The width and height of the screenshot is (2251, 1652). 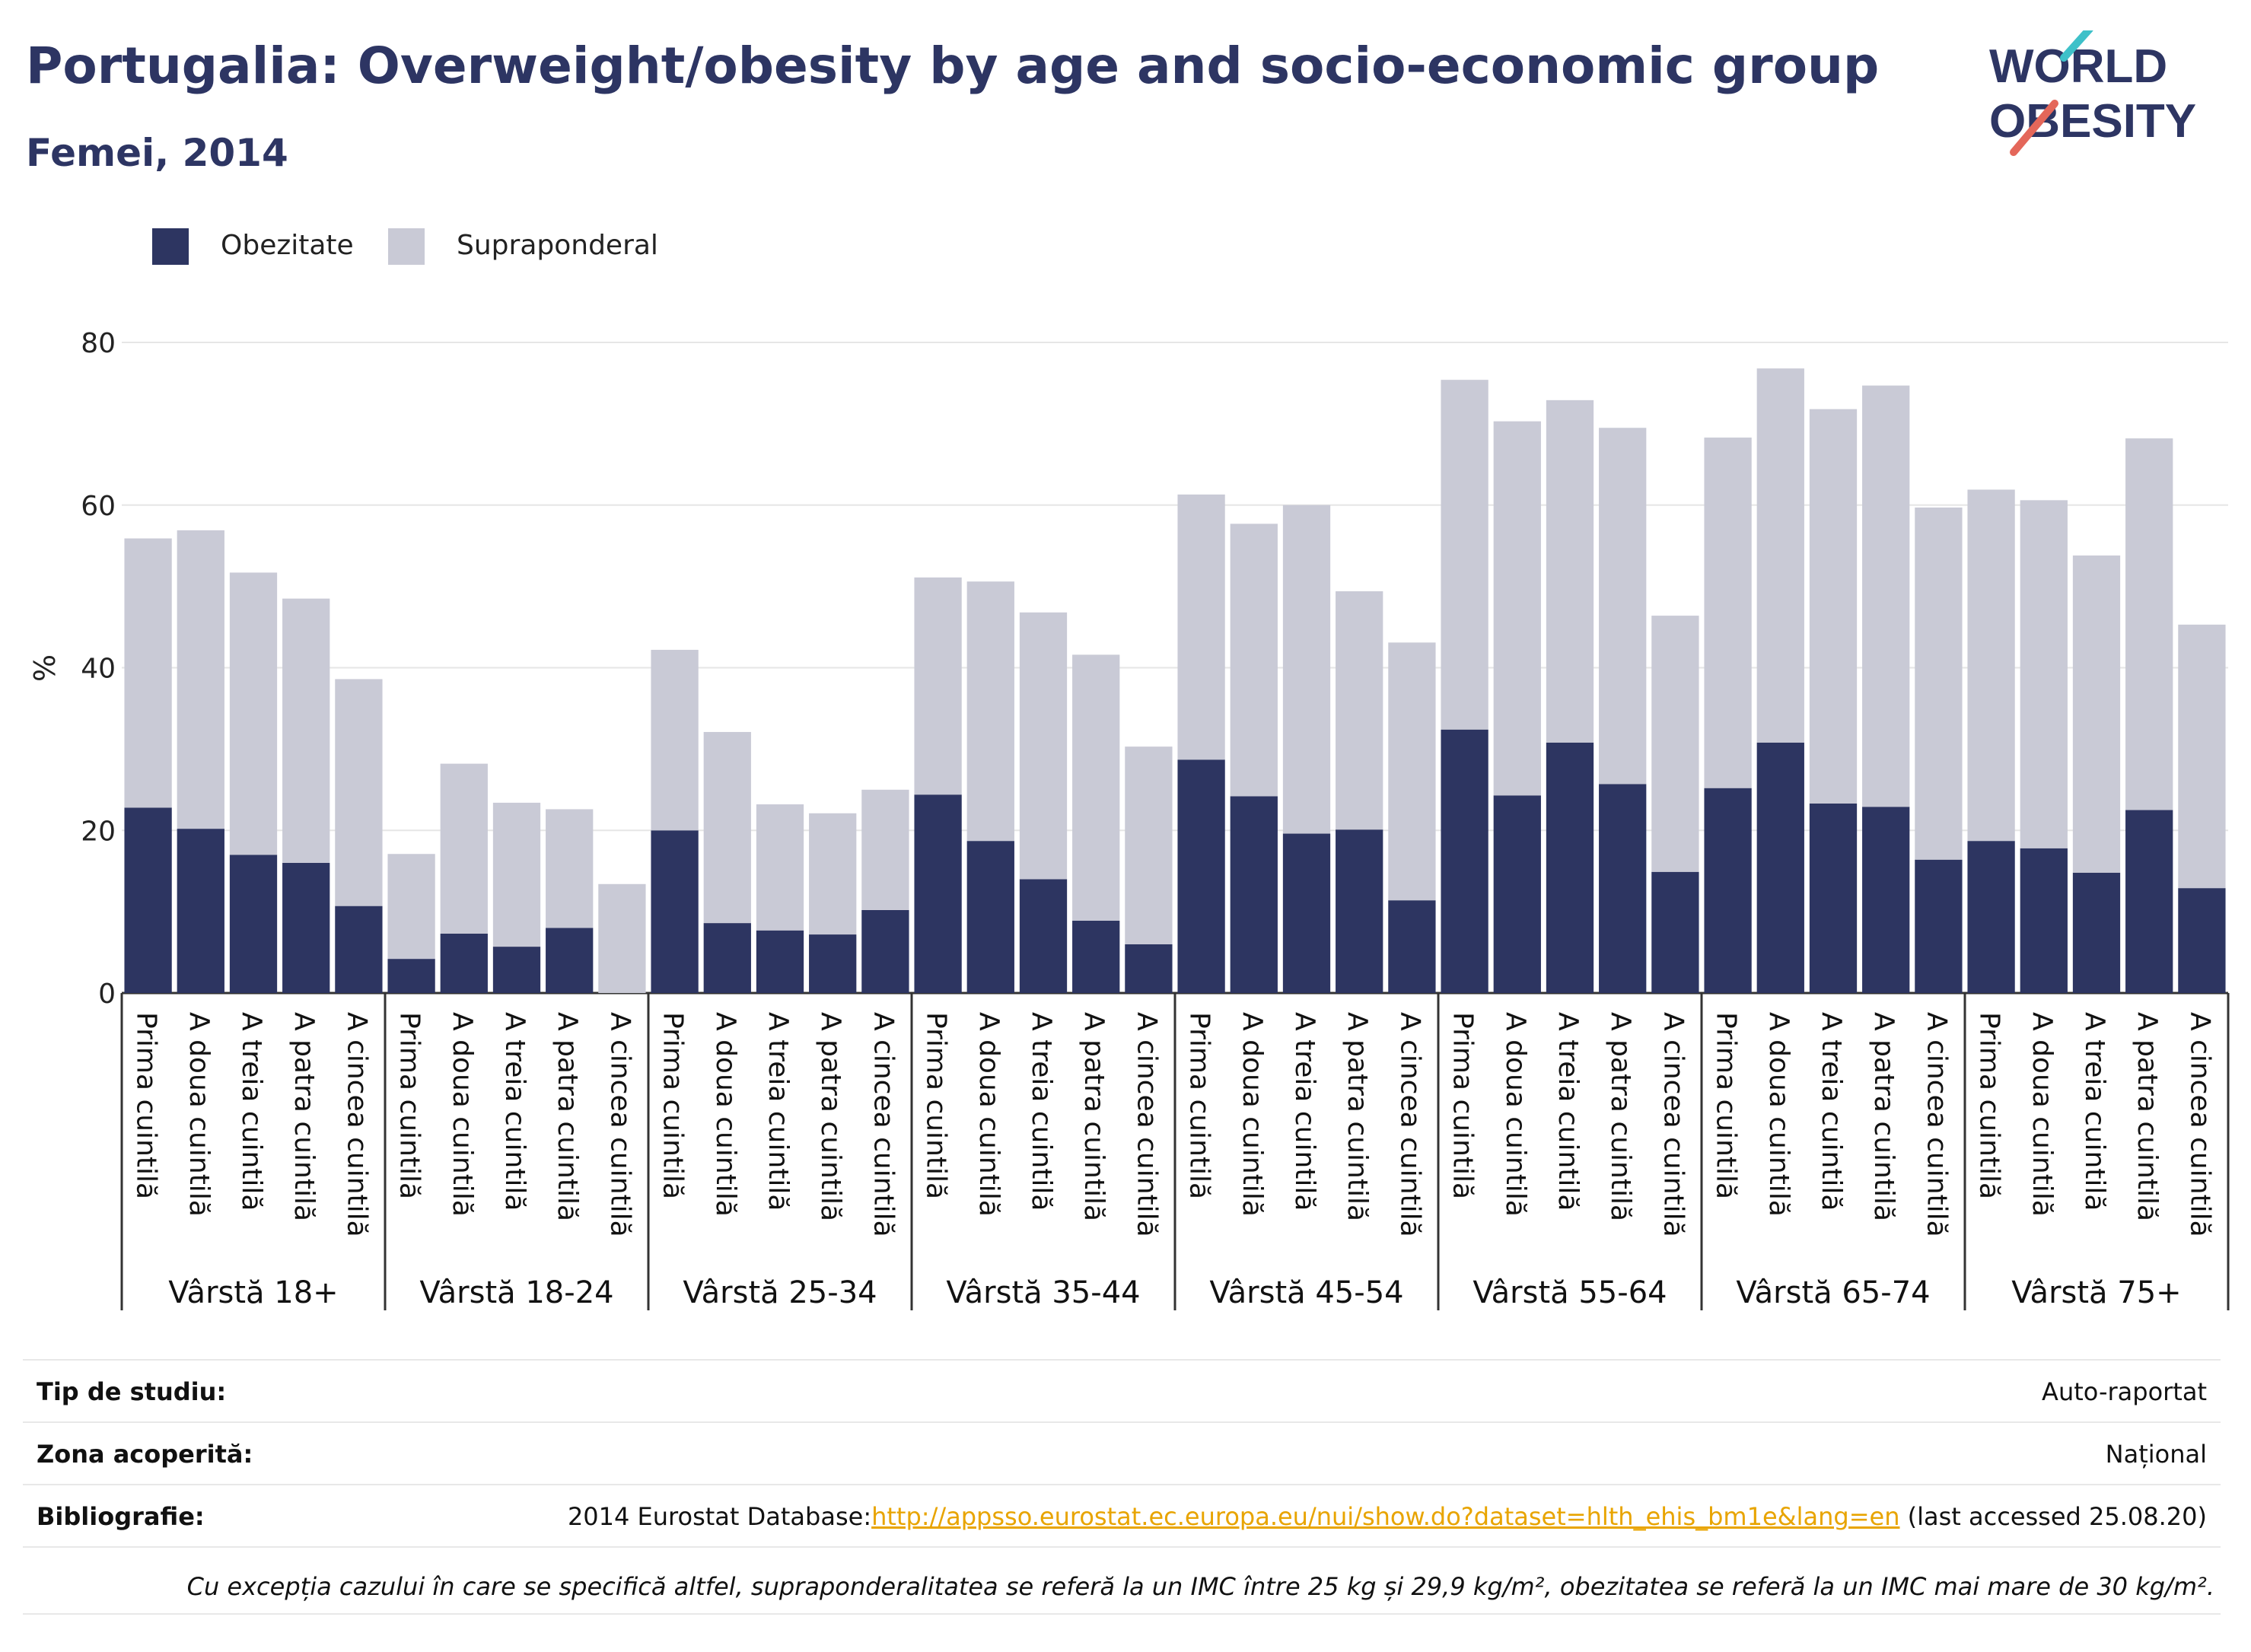 What do you see at coordinates (1833, 1292) in the screenshot?
I see `group-label: Vârstă 65-74` at bounding box center [1833, 1292].